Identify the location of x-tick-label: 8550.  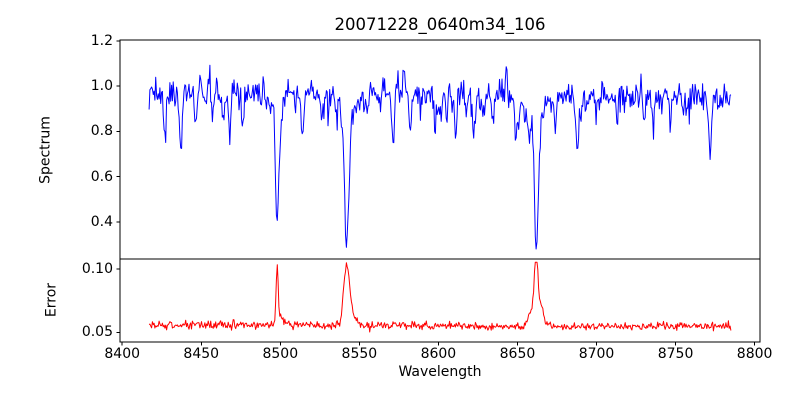
(359, 354).